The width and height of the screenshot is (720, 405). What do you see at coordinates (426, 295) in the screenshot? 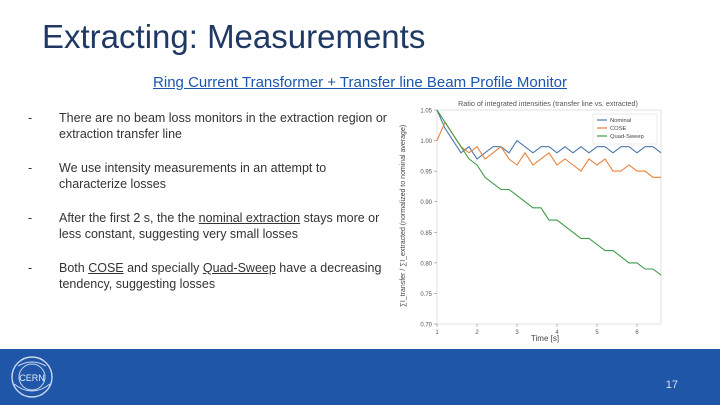
I see `y-tick-label: 0.75` at bounding box center [426, 295].